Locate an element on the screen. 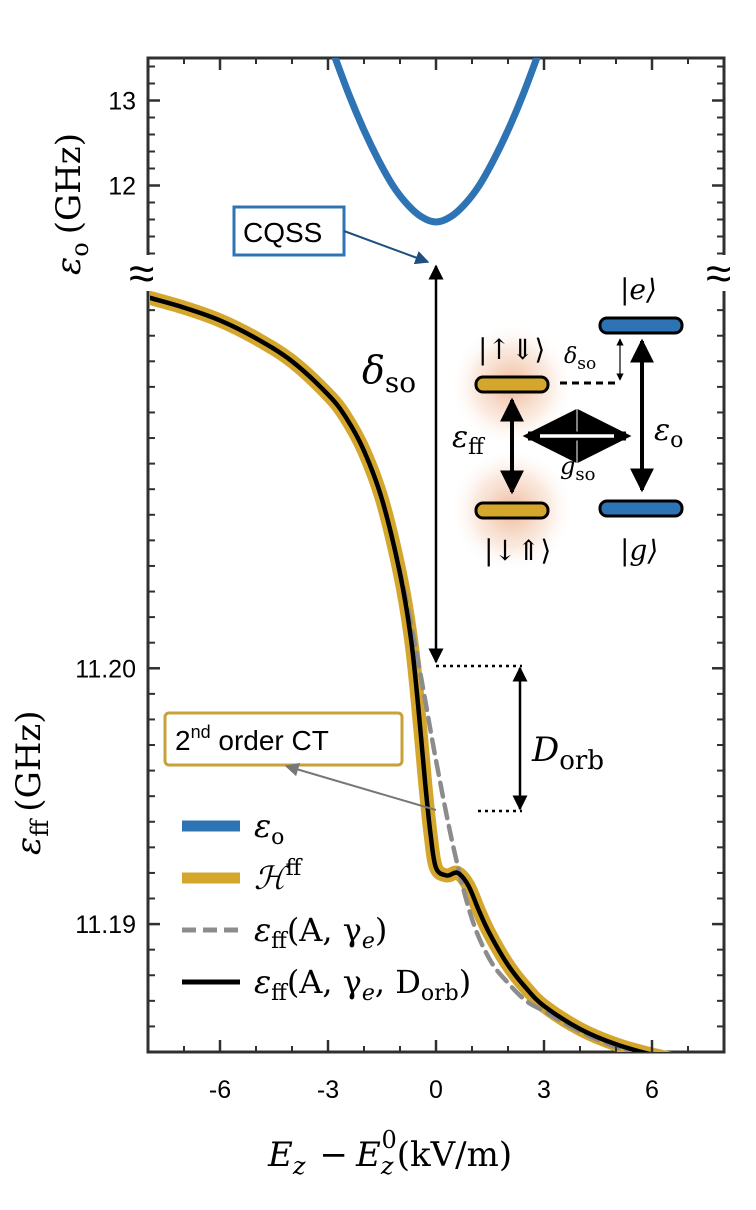 Image resolution: width=756 pixels, height=1210 pixels. legend-label: εff(A, γe, Dorb) is located at coordinates (362, 984).